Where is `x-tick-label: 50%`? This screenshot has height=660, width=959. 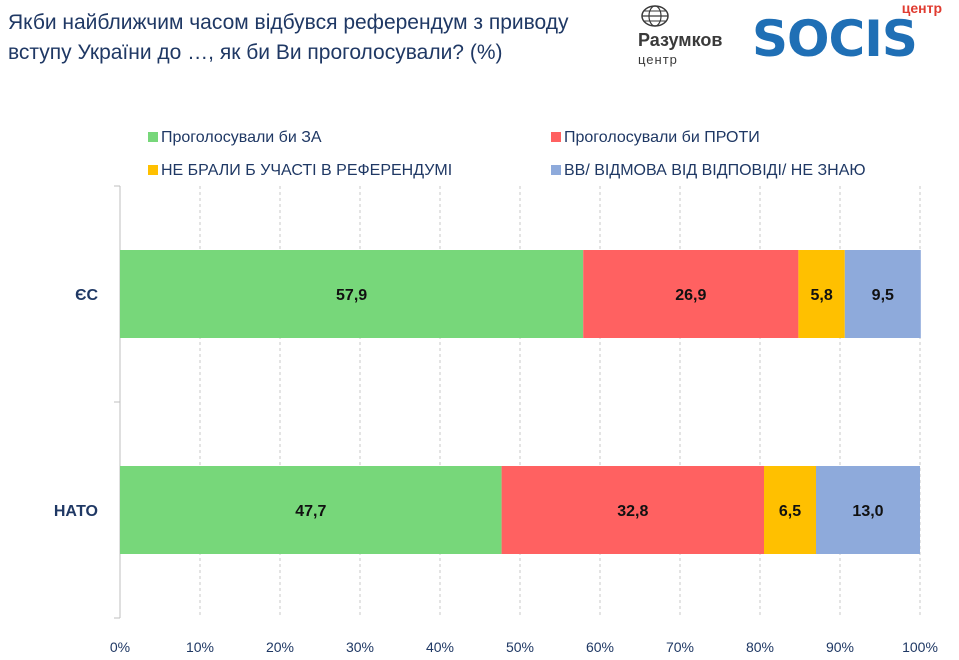
x-tick-label: 50% is located at coordinates (520, 647).